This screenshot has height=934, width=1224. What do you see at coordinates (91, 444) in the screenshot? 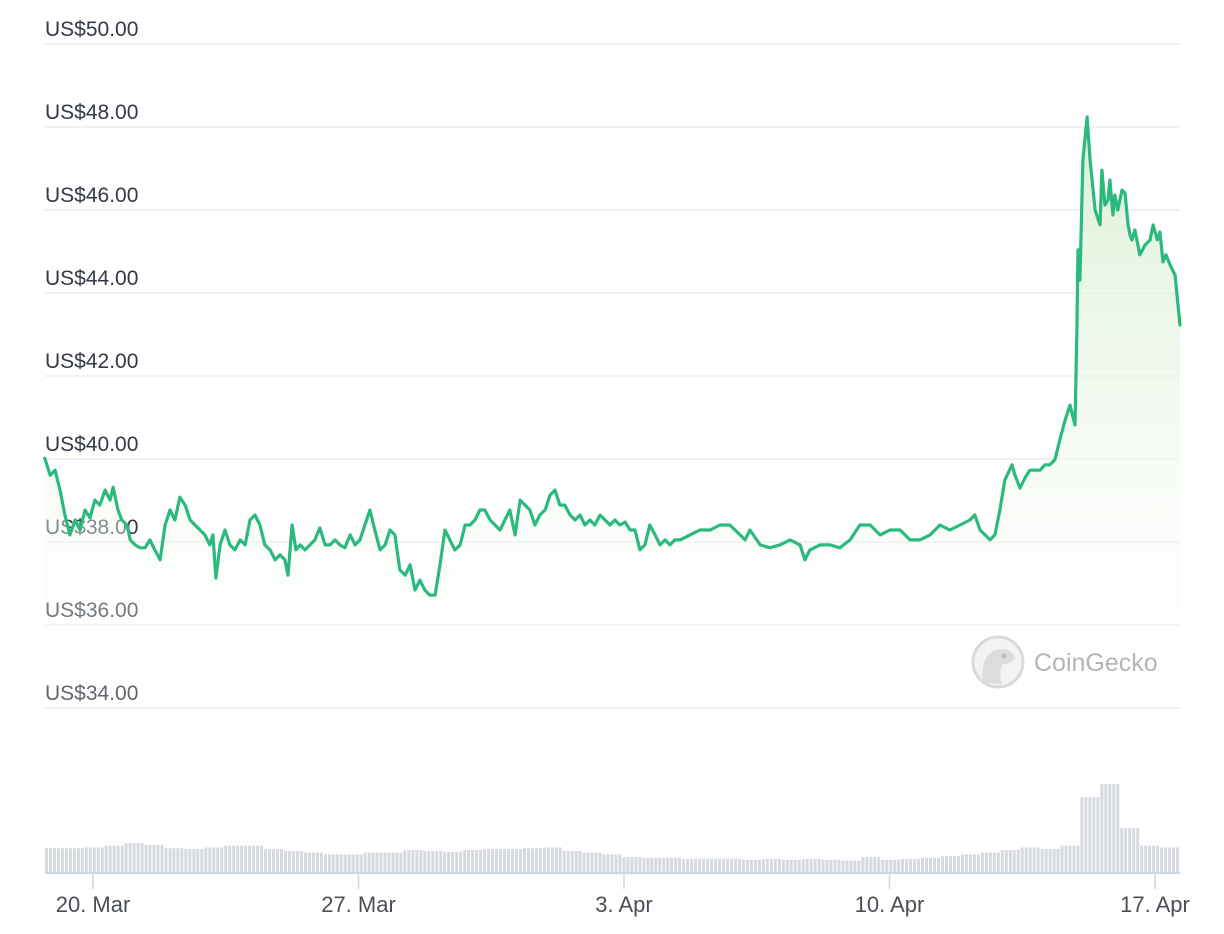
I see `y-tick-label: US$40.00` at bounding box center [91, 444].